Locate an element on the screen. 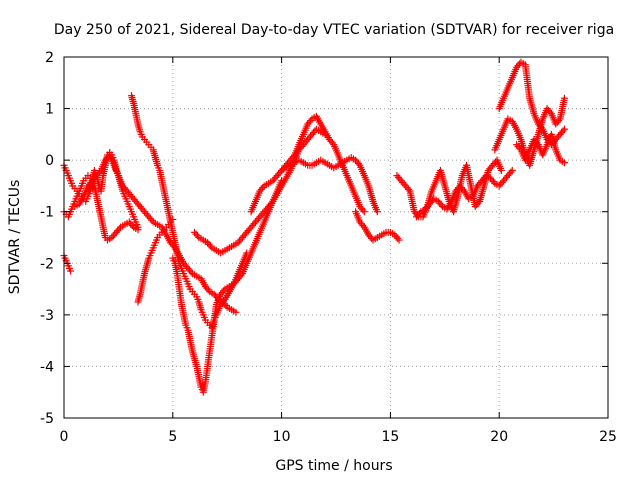 The width and height of the screenshot is (640, 480). x-tick-label: 15 is located at coordinates (390, 437).